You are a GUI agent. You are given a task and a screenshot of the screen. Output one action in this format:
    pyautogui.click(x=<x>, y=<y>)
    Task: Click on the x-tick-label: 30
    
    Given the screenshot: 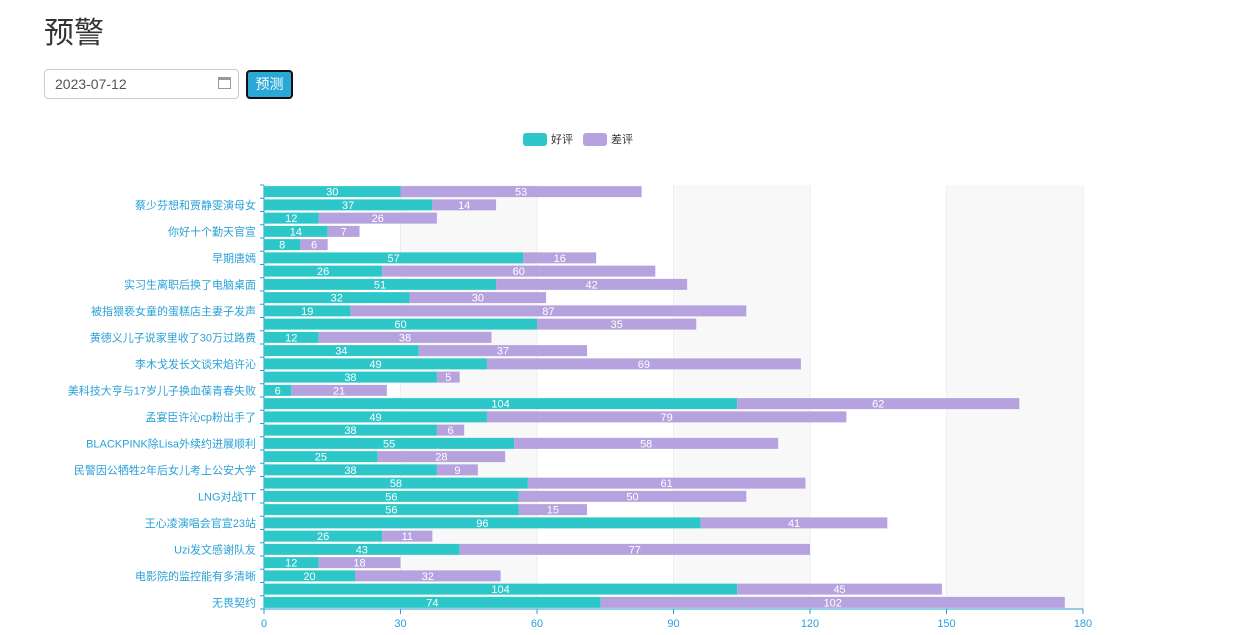 What is the action you would take?
    pyautogui.click(x=400, y=624)
    